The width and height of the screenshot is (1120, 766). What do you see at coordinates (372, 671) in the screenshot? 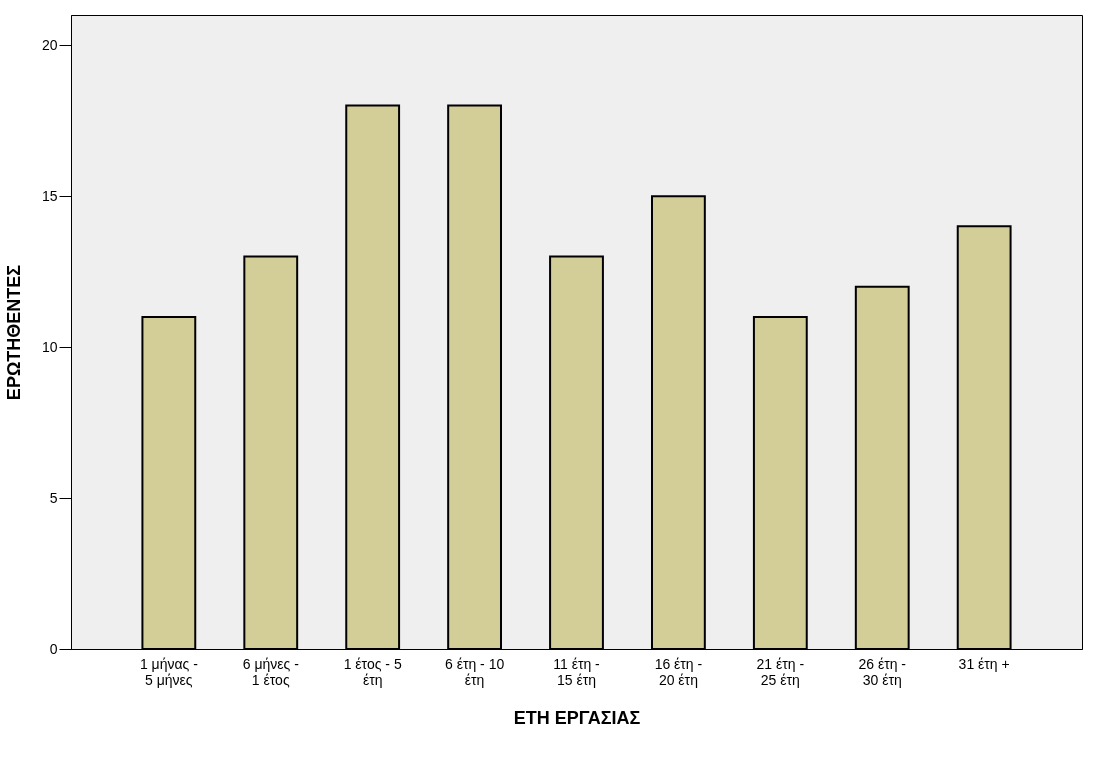
I see `x-tick-label: 1 έτος - 5 έτη` at bounding box center [372, 671].